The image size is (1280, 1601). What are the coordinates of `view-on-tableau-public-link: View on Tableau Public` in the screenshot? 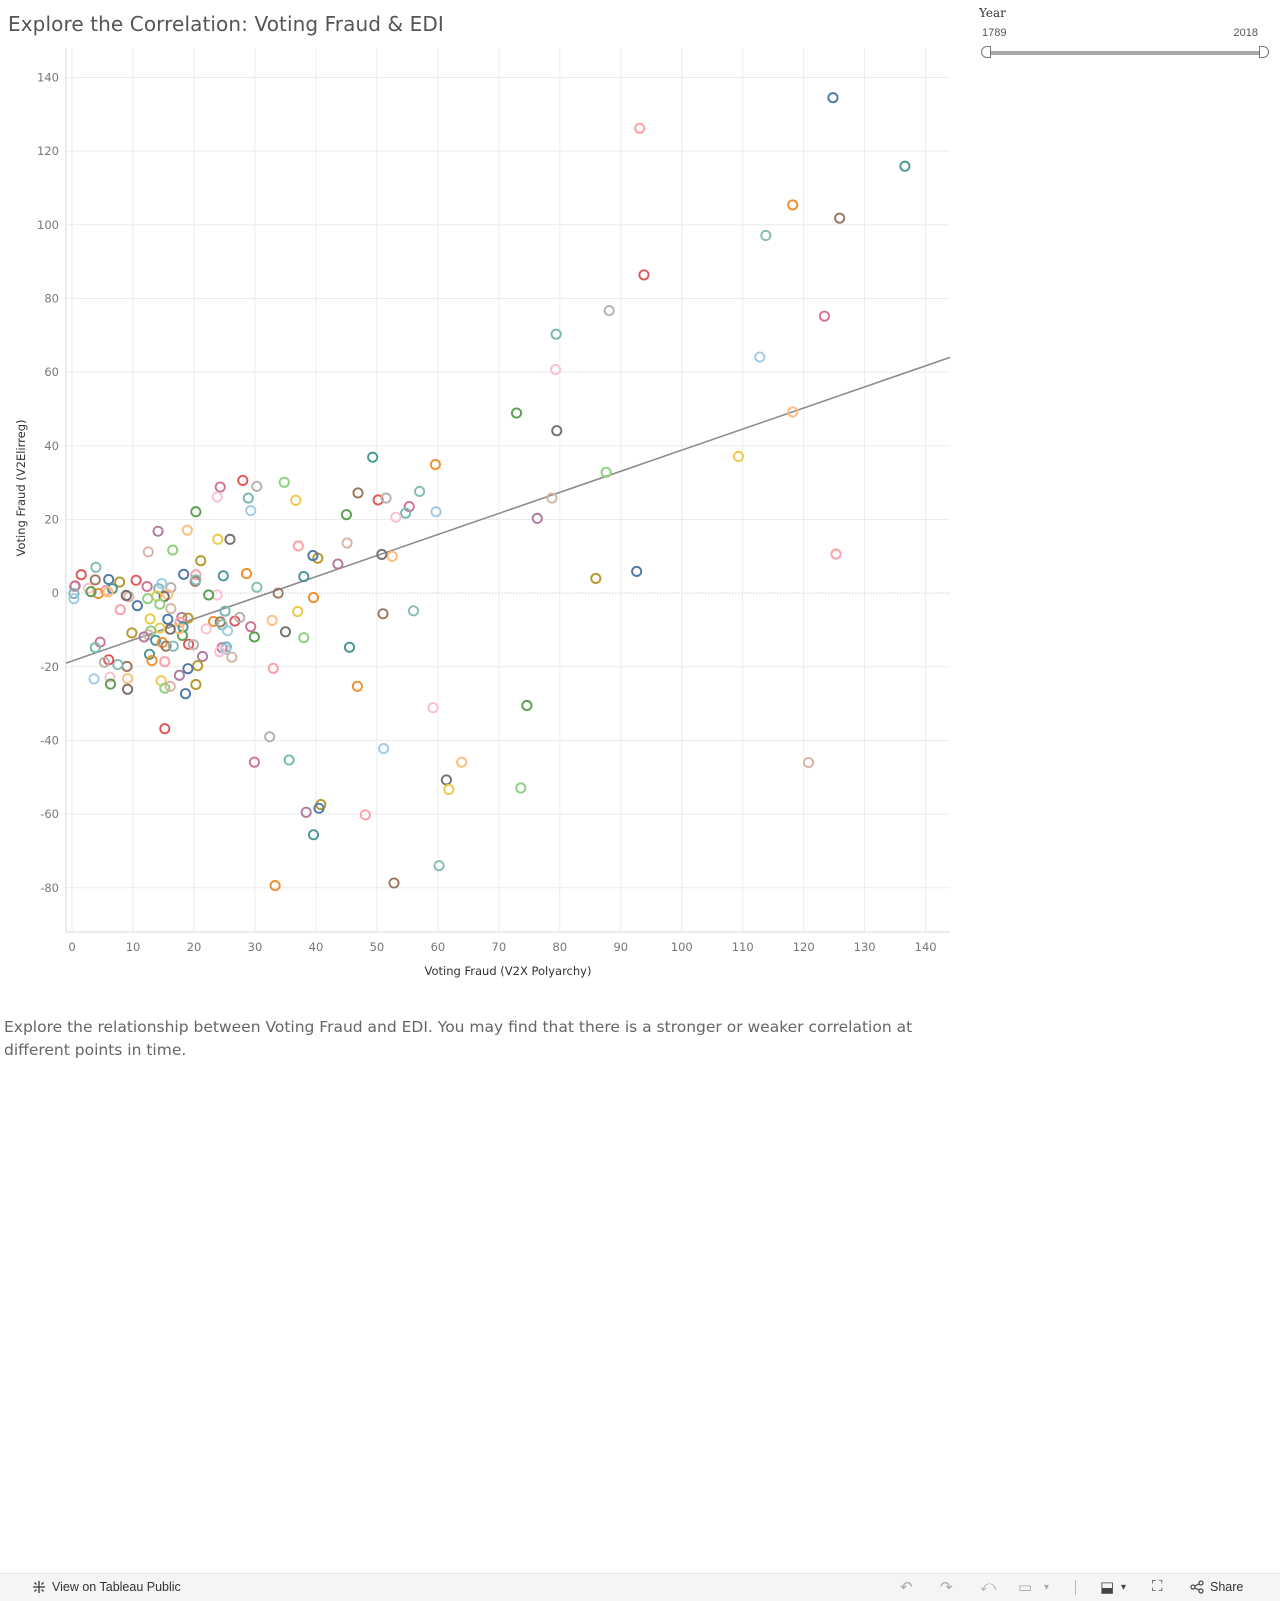 It's located at (106, 1587).